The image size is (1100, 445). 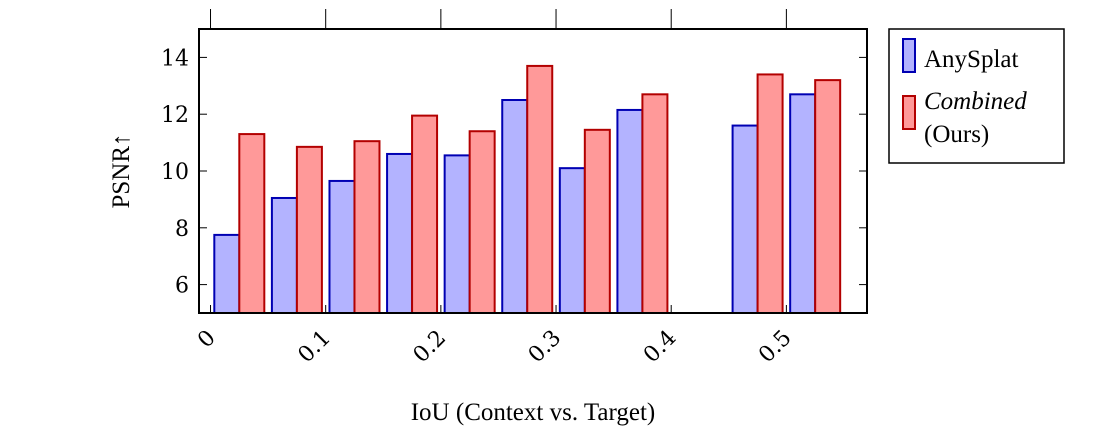 I want to click on y-tick-label-4: 14, so click(x=175, y=58).